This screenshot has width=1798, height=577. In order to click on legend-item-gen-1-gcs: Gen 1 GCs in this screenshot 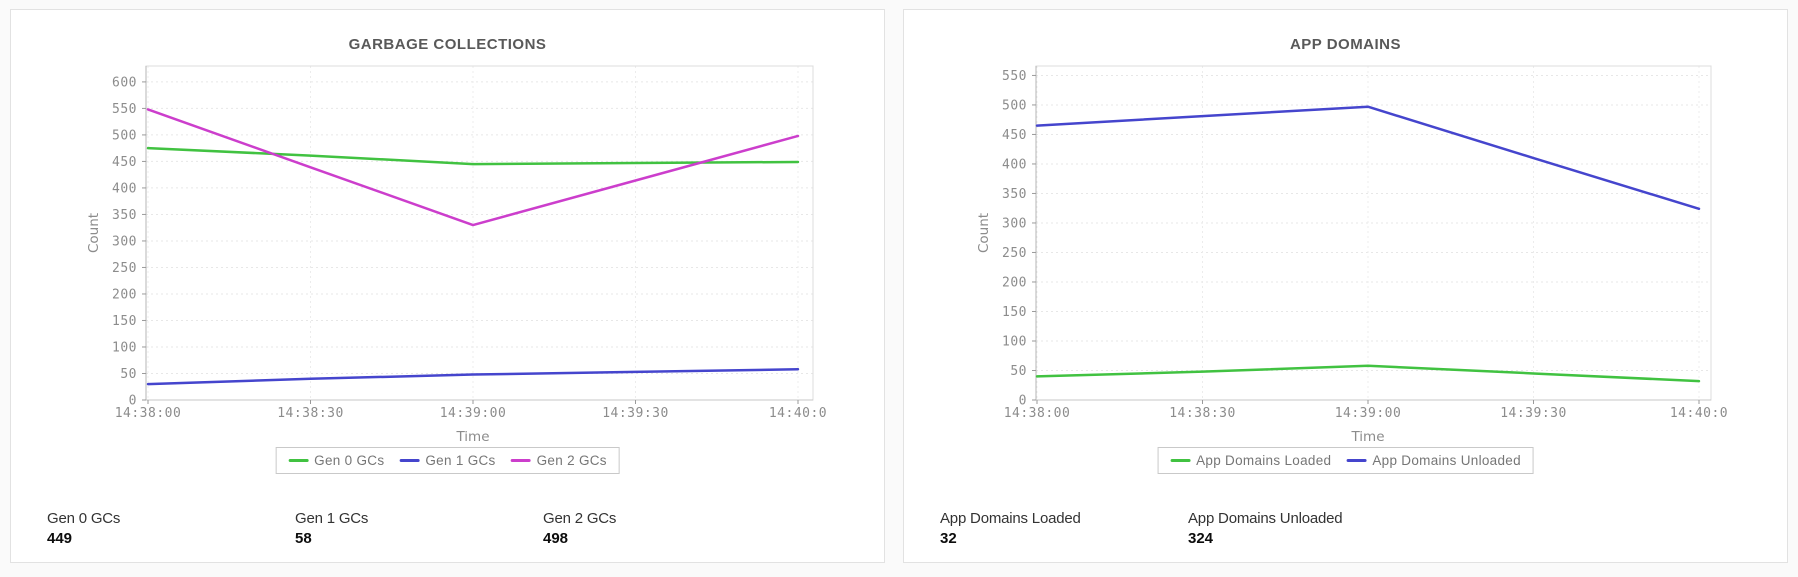, I will do `click(447, 460)`.